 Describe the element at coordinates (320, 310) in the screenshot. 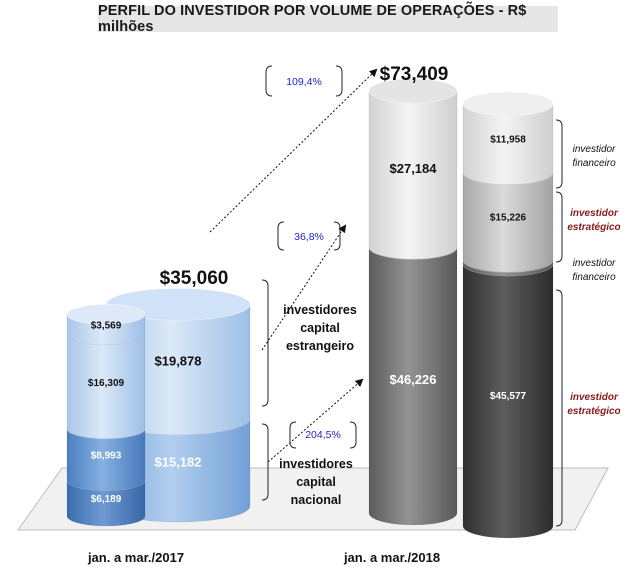

I see `label-estrangeiro-1: investidores` at that location.